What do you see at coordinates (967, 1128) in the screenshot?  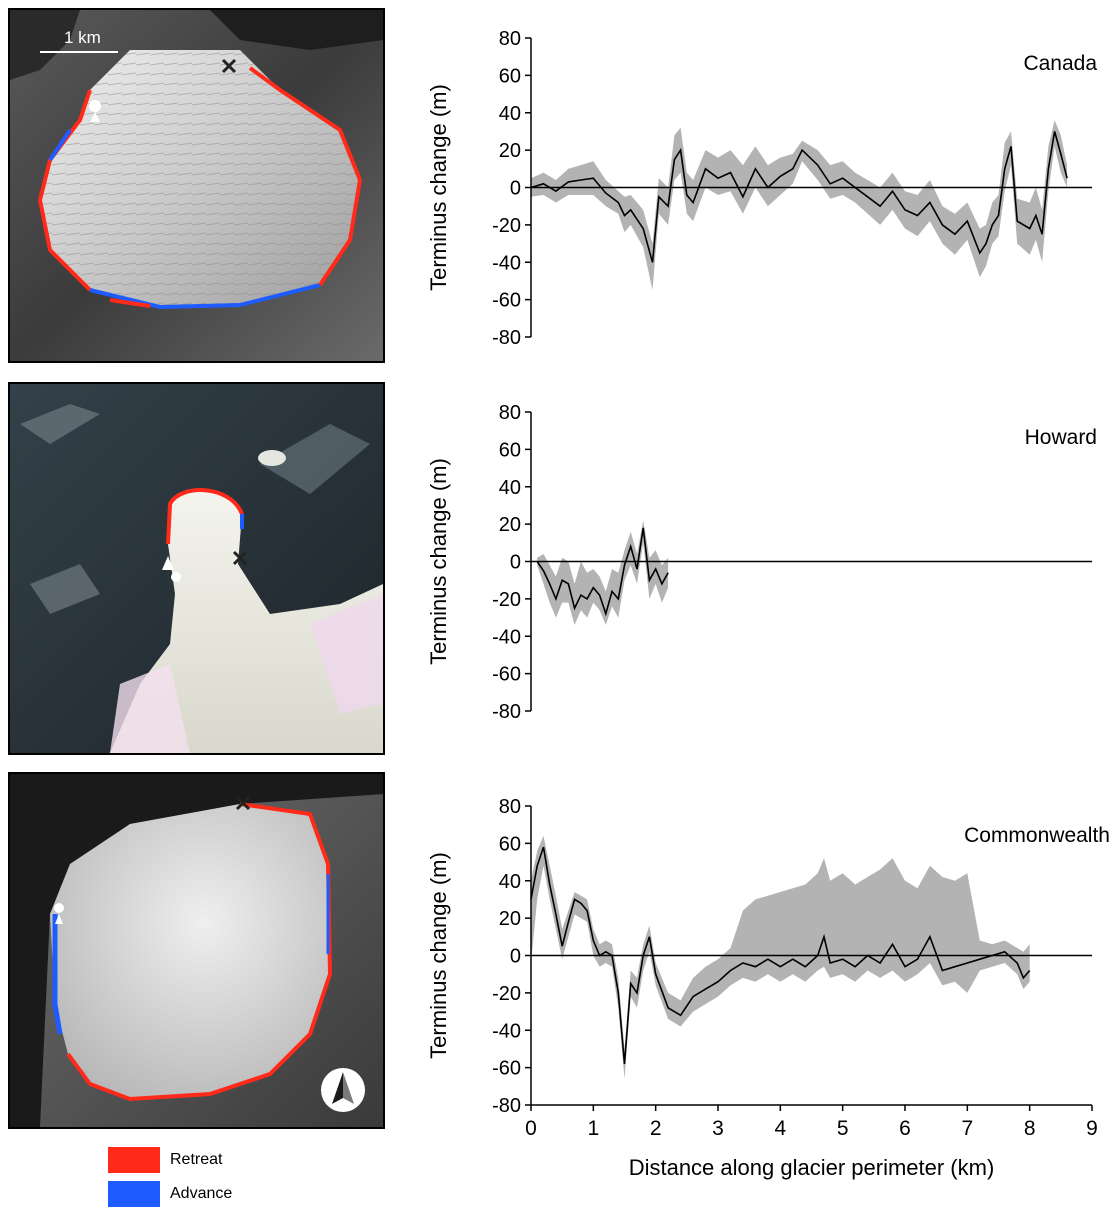 I see `x-tick-label: 7` at bounding box center [967, 1128].